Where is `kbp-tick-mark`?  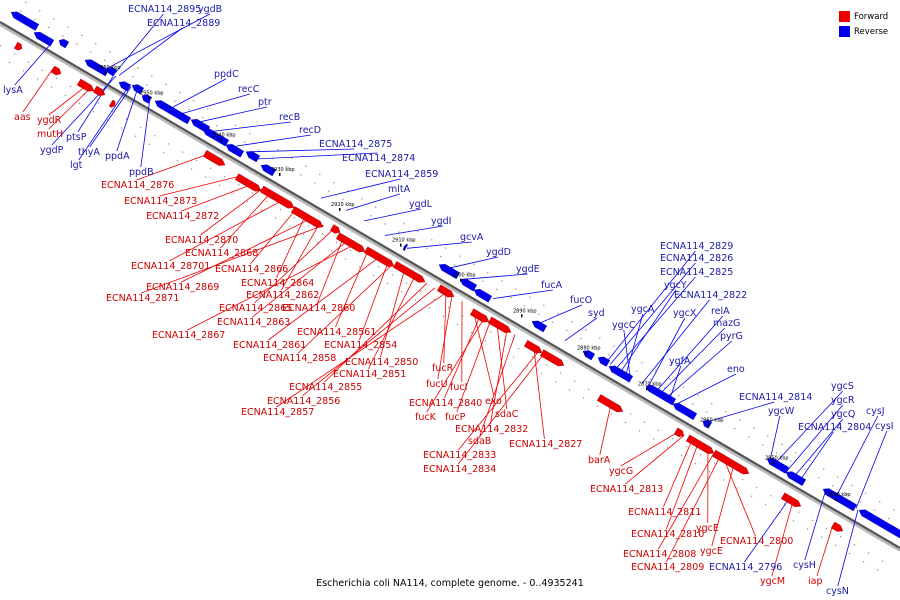 kbp-tick-mark is located at coordinates (586, 353).